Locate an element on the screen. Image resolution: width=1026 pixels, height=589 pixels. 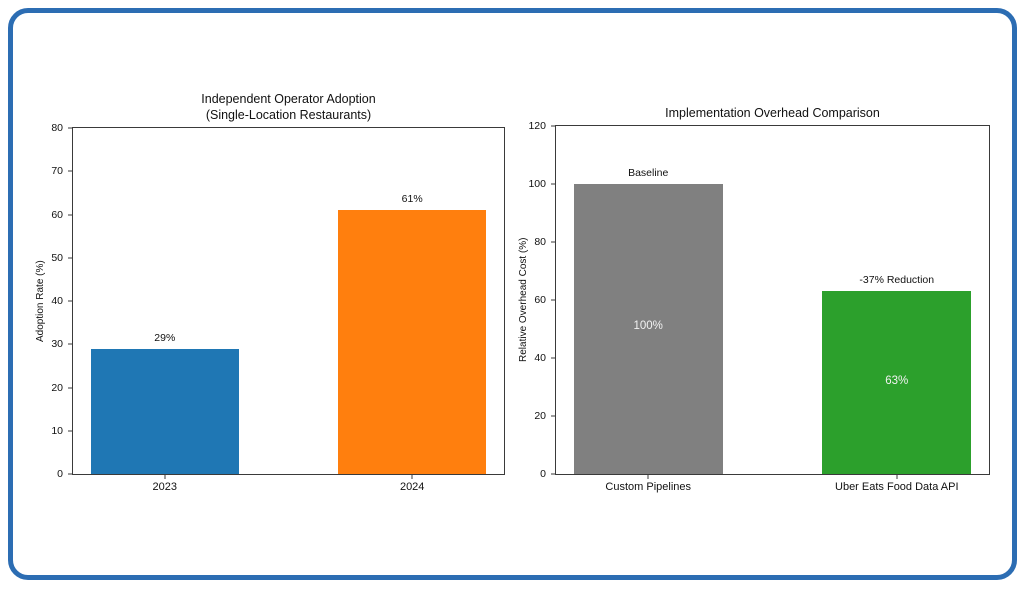
overhead-chart-y-axis-label: Relative Overhead Cost (%) is located at coordinates (523, 300).